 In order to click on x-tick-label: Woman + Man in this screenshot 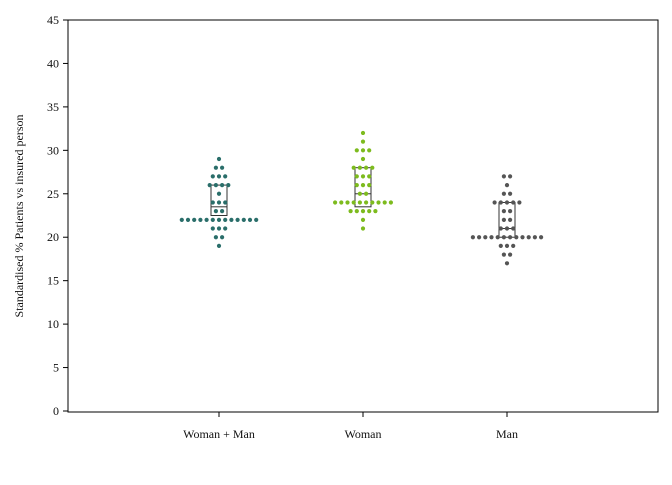, I will do `click(219, 434)`.